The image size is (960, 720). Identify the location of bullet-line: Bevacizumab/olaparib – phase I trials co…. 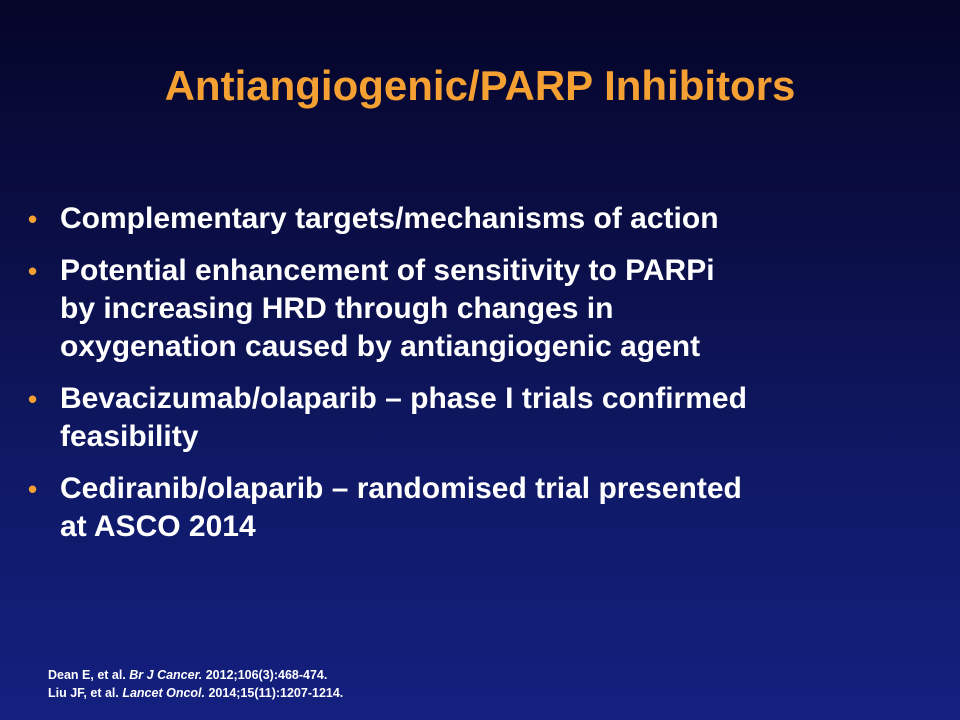
(403, 398).